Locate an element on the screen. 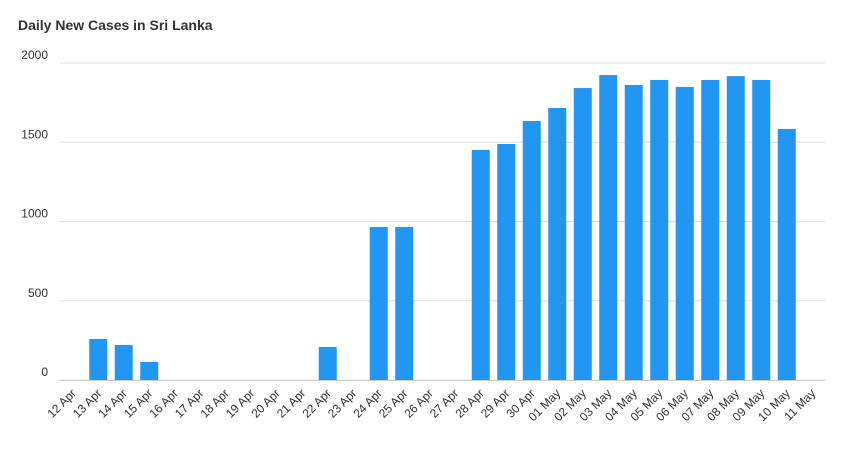 The width and height of the screenshot is (852, 471). y-tick-label: 2000 is located at coordinates (34, 55).